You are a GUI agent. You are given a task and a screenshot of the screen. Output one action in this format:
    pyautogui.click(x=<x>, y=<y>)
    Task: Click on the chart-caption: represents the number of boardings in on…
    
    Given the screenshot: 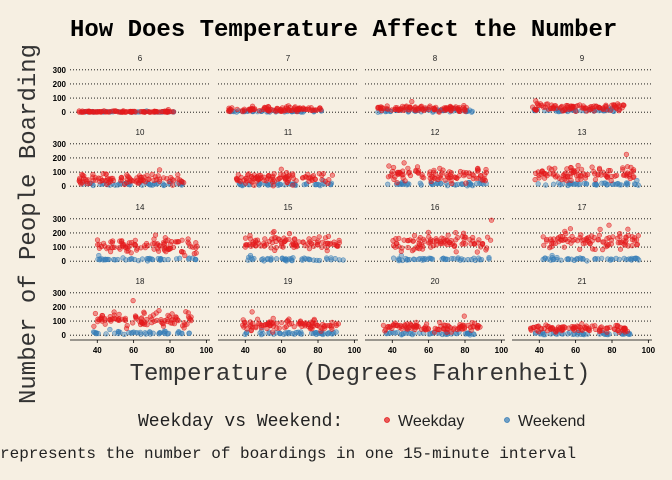 What is the action you would take?
    pyautogui.click(x=288, y=454)
    